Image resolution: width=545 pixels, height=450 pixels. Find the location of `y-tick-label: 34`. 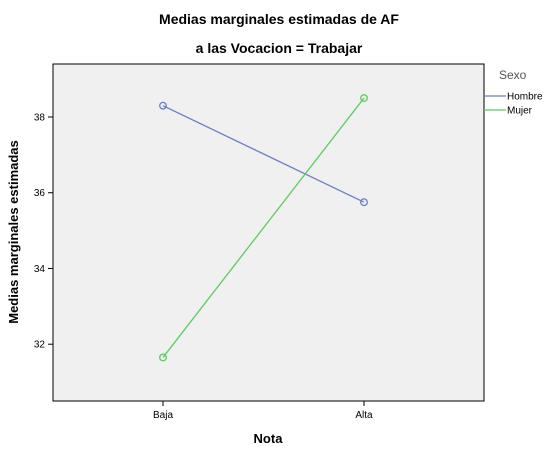

y-tick-label: 34 is located at coordinates (40, 269).